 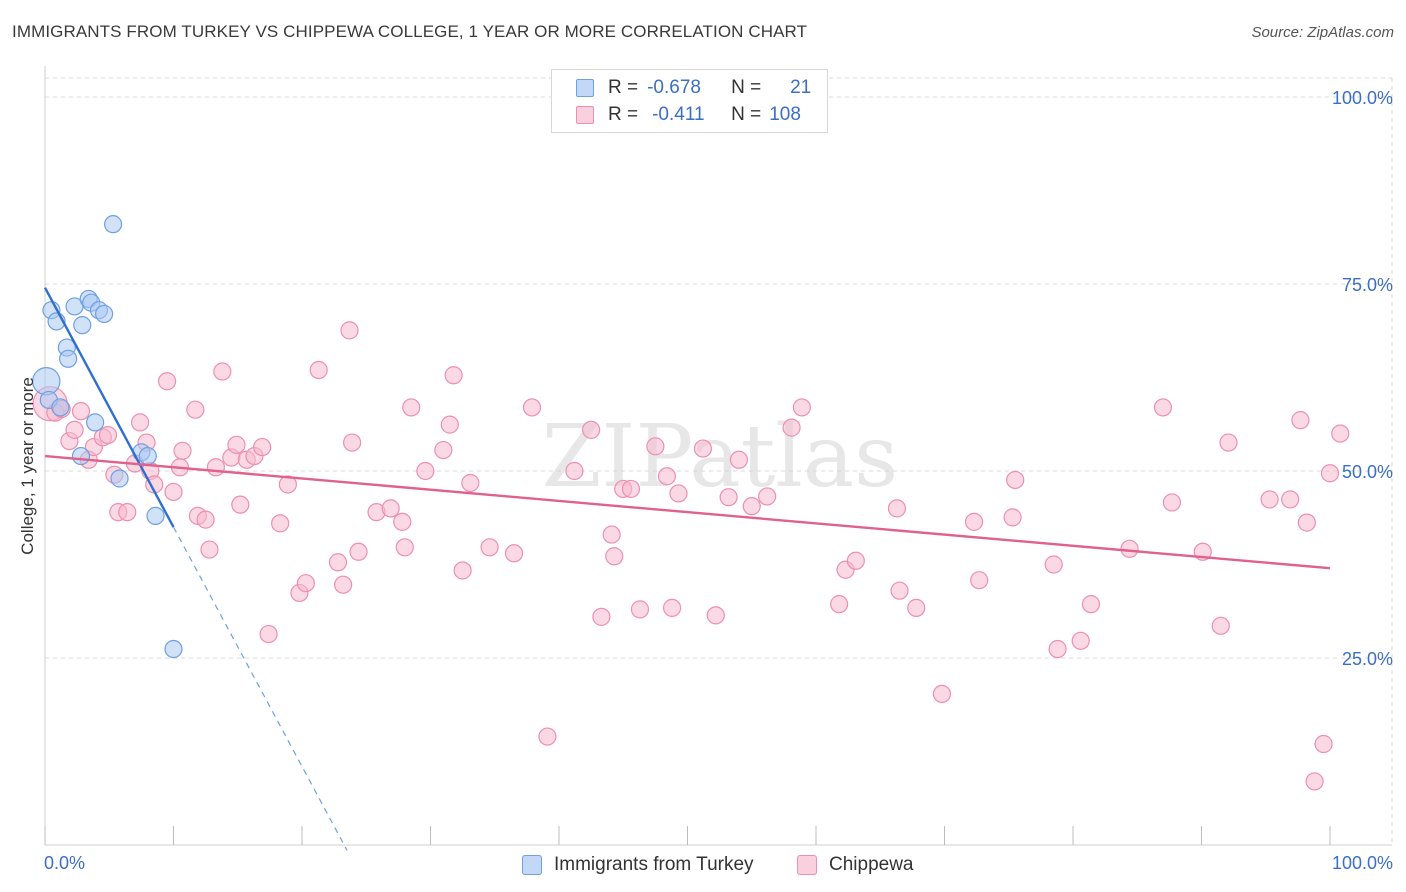 What do you see at coordinates (1362, 378) in the screenshot?
I see `y-tick-labels: 100.0% 75.0% 50.0% 25.0%` at bounding box center [1362, 378].